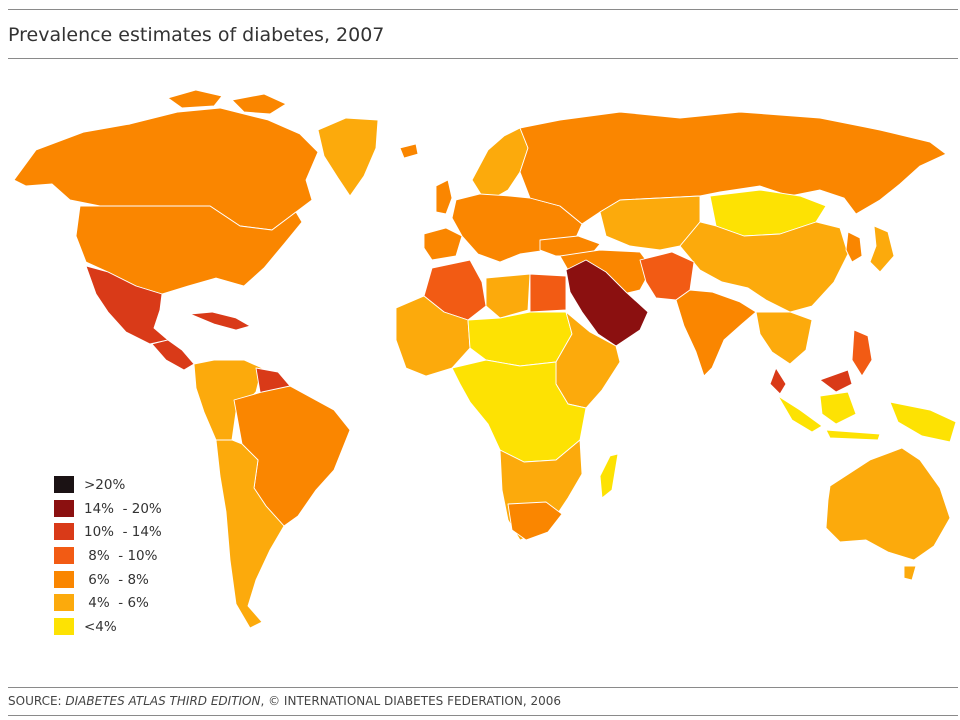 Image resolution: width=960 pixels, height=720 pixels. Describe the element at coordinates (483, 687) in the screenshot. I see `source-rule-top` at that location.